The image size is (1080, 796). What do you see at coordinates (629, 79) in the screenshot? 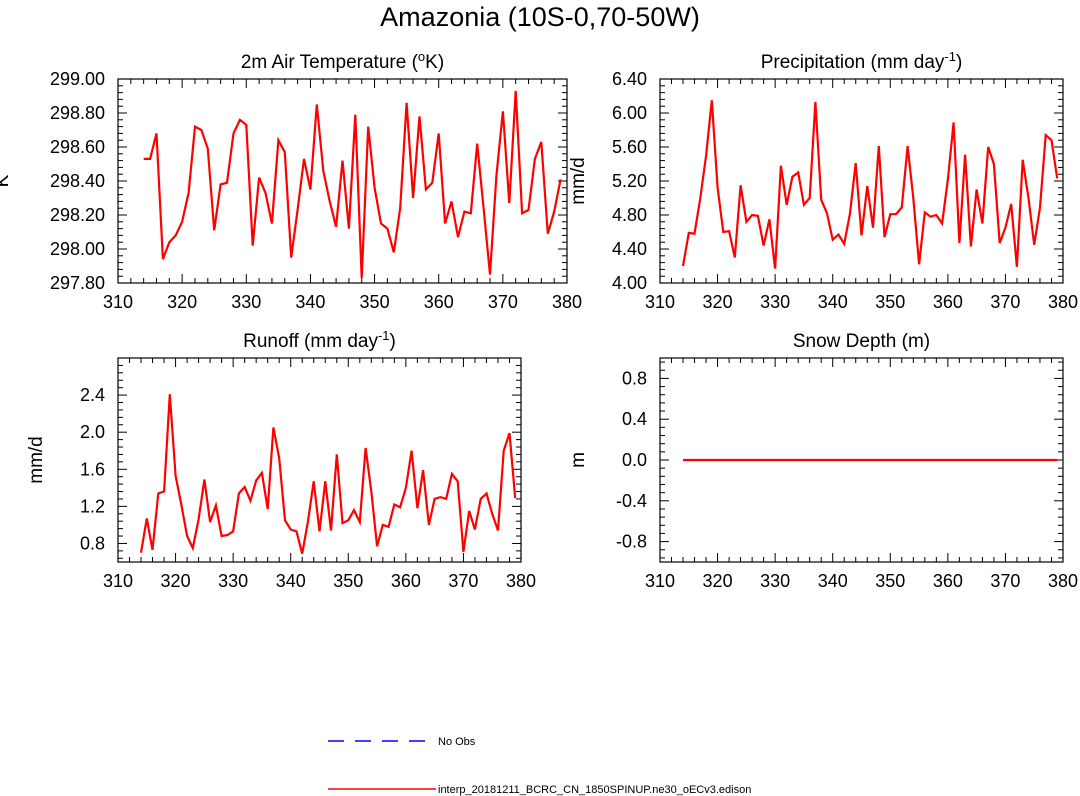
I see `y-tick-label: 6.40` at bounding box center [629, 79].